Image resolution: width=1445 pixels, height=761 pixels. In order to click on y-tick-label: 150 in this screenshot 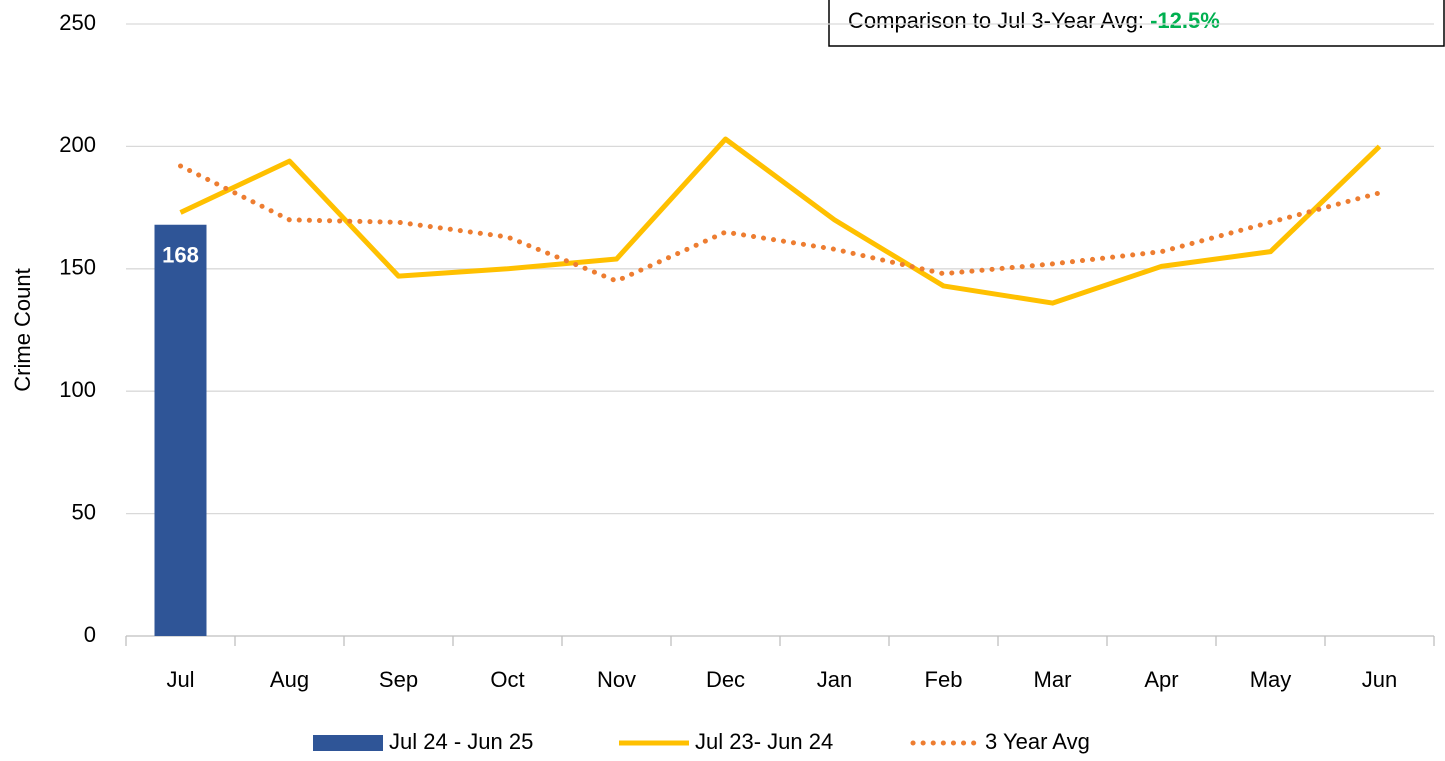, I will do `click(77, 267)`.